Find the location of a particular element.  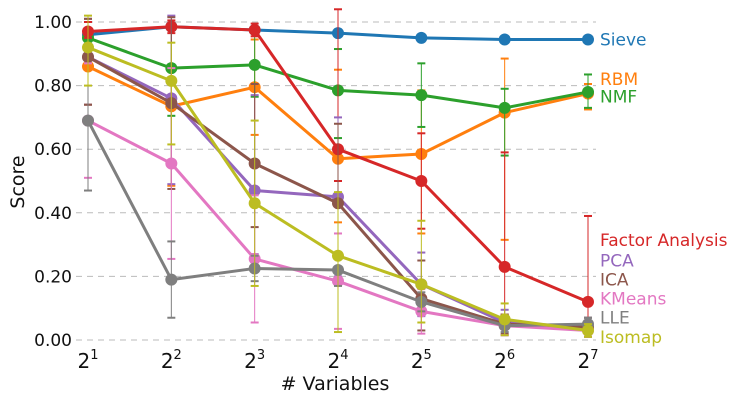

series-label-kmeans: KMeans is located at coordinates (633, 300).